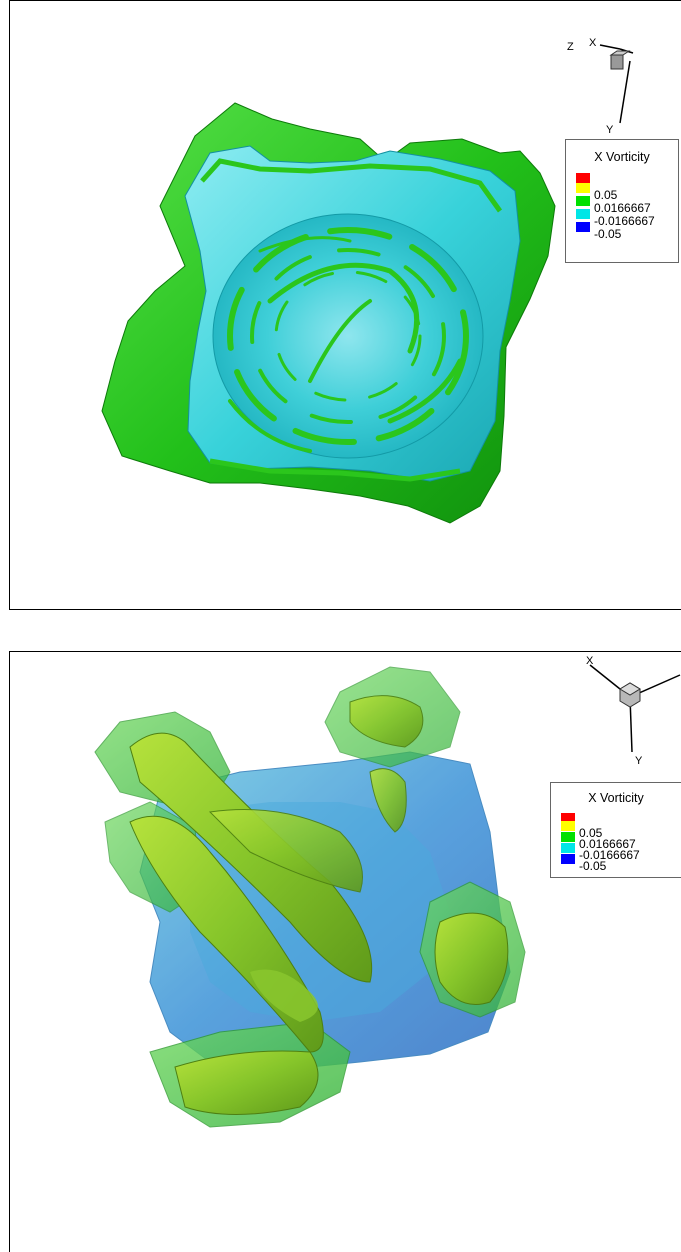  What do you see at coordinates (593, 43) in the screenshot?
I see `axis-label-x-top: X` at bounding box center [593, 43].